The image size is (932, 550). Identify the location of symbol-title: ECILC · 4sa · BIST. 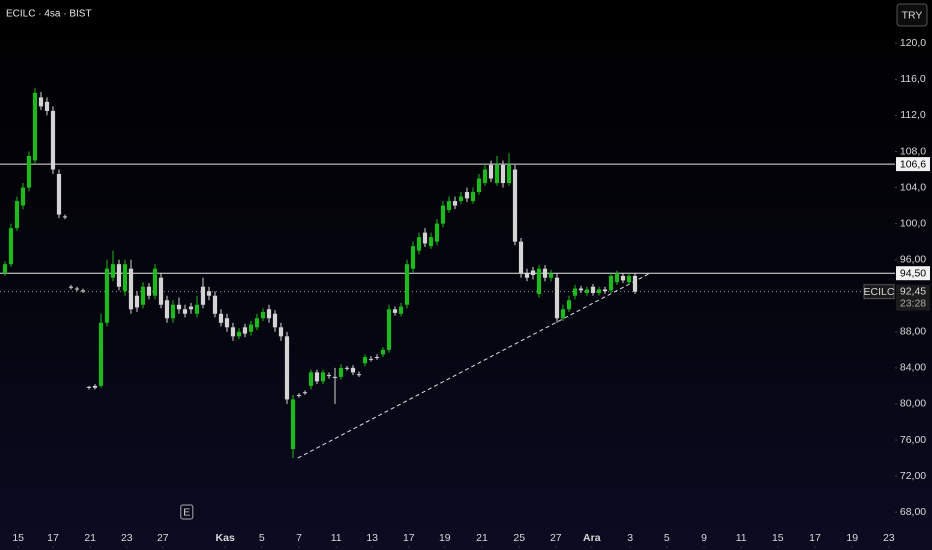
(49, 14).